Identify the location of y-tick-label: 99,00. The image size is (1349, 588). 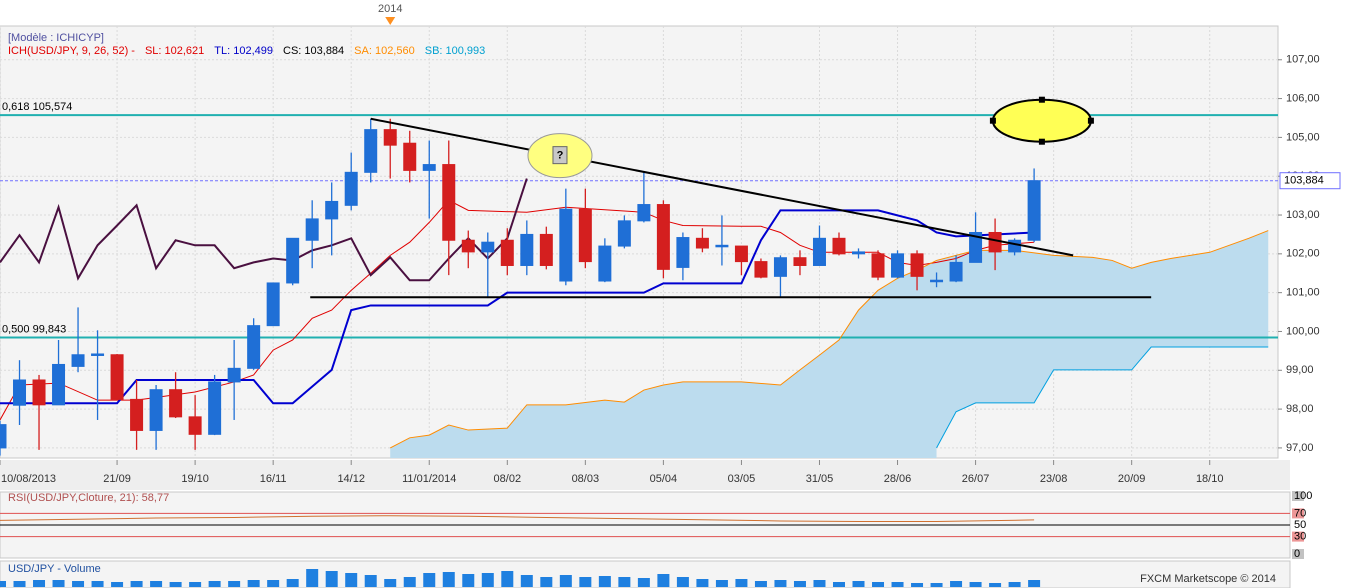
(1300, 370).